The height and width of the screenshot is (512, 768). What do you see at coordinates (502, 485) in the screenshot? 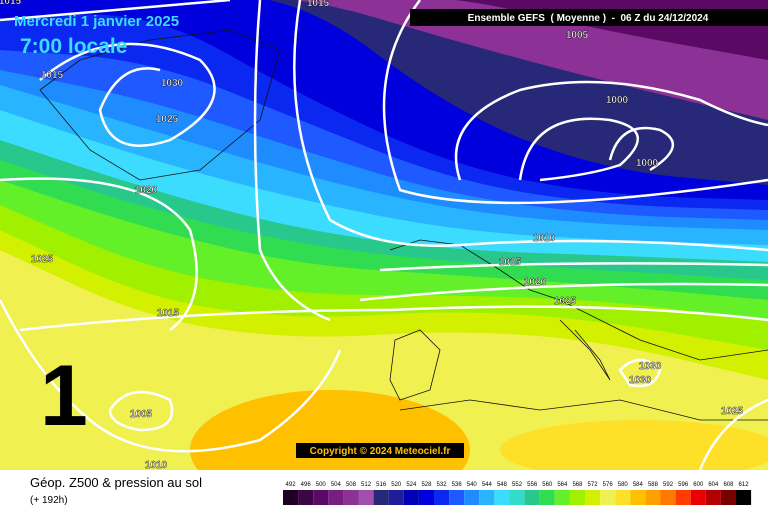
I see `scale-label: 548` at bounding box center [502, 485].